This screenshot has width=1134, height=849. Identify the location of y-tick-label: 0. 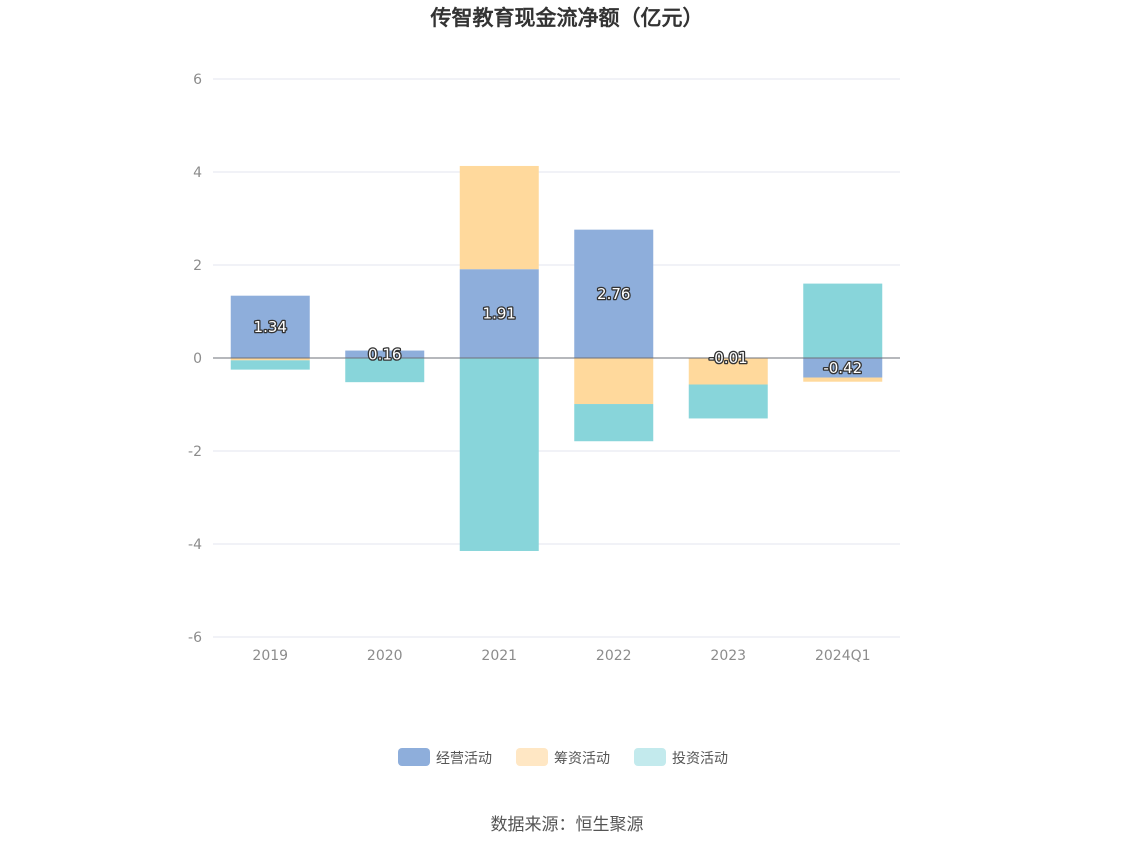
(197, 359).